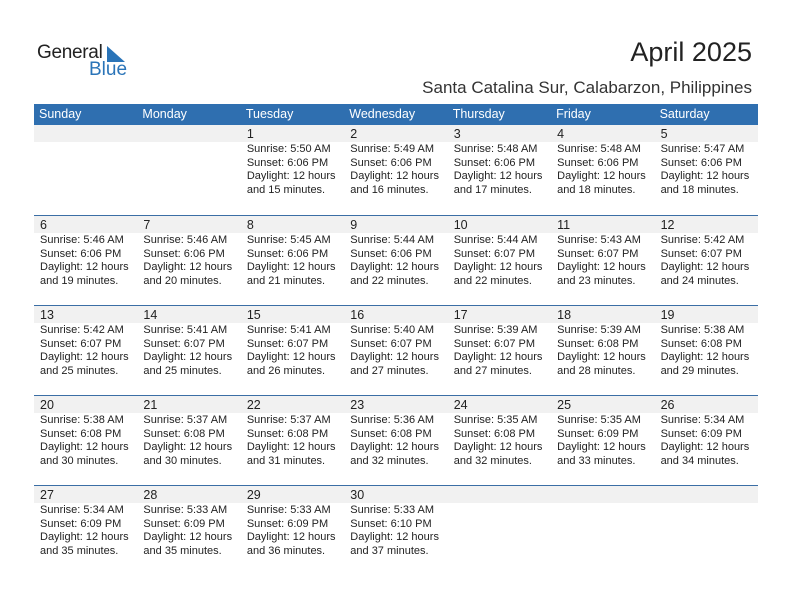  Describe the element at coordinates (286, 189) in the screenshot. I see `daylight-minutes-text: and 15 minutes.` at that location.